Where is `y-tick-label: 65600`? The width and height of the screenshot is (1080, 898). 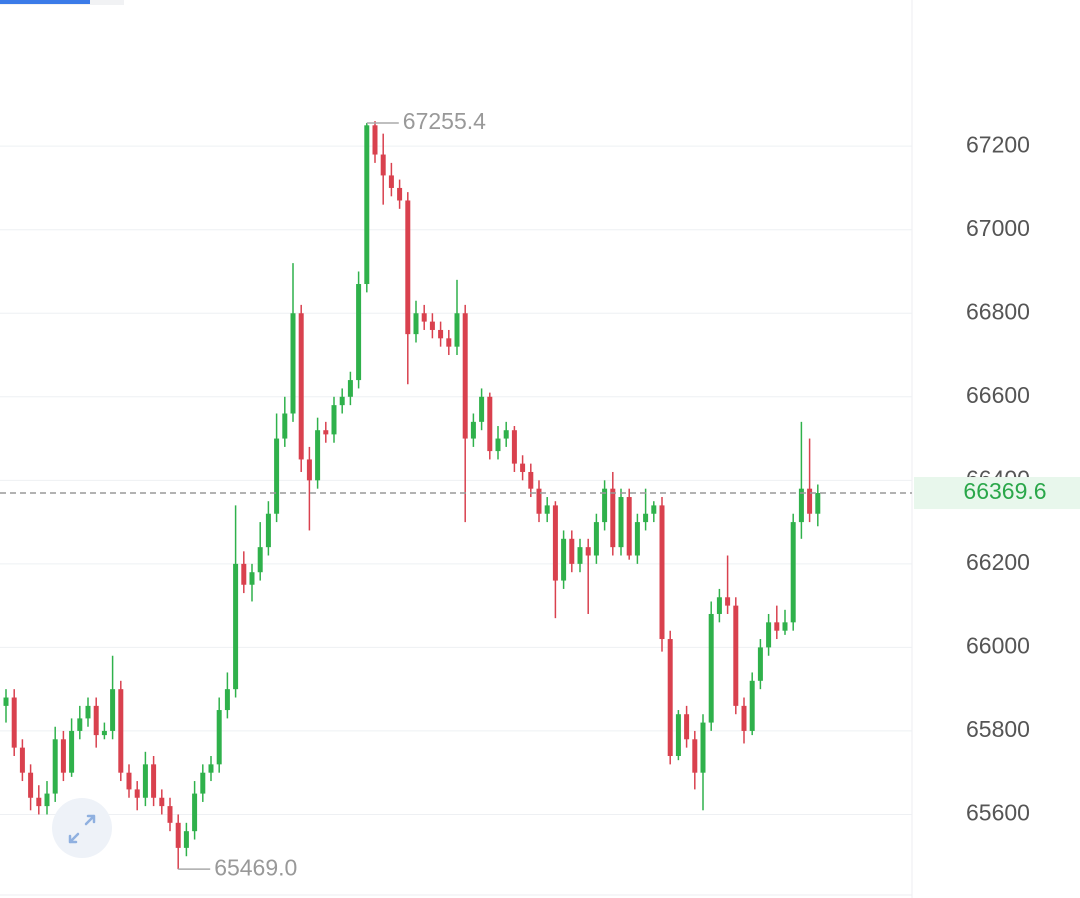 y-tick-label: 65600 is located at coordinates (998, 813).